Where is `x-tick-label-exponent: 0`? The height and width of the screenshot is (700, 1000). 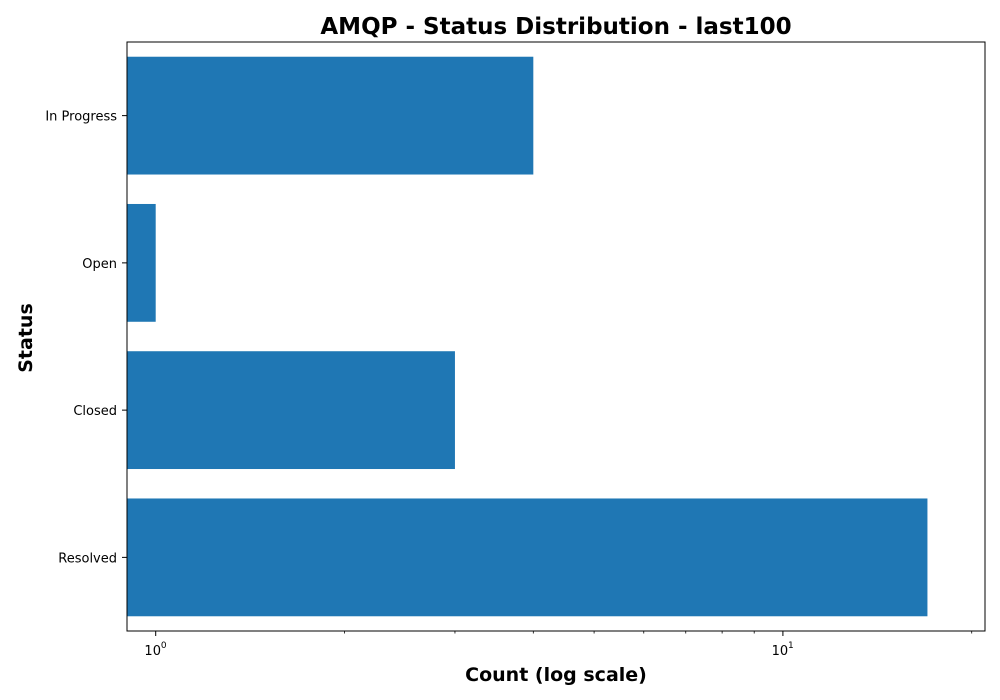
x-tick-label-exponent: 0 is located at coordinates (164, 646).